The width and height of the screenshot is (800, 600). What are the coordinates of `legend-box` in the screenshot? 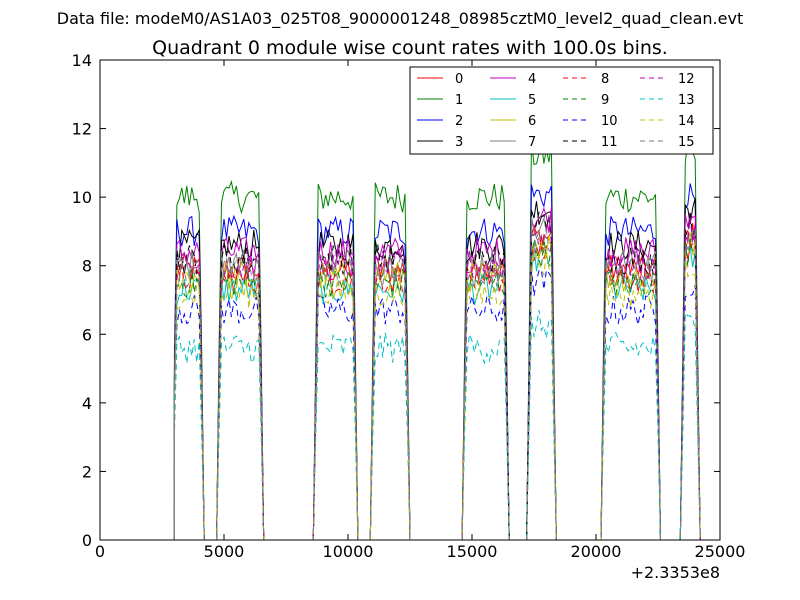 It's located at (561, 110).